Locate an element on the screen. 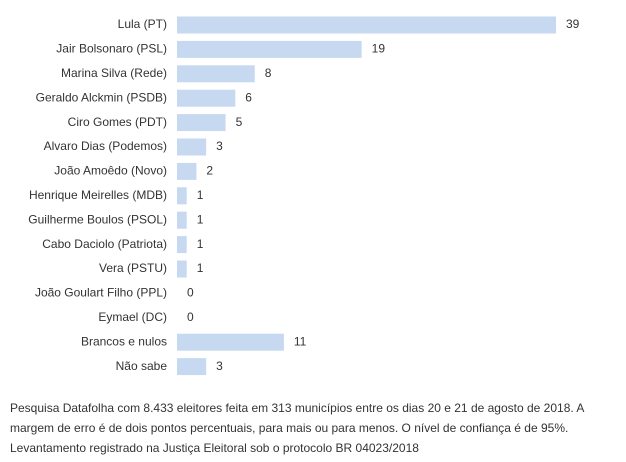 Image resolution: width=626 pixels, height=462 pixels. category-label: João Amoêdo (Novo) is located at coordinates (110, 171).